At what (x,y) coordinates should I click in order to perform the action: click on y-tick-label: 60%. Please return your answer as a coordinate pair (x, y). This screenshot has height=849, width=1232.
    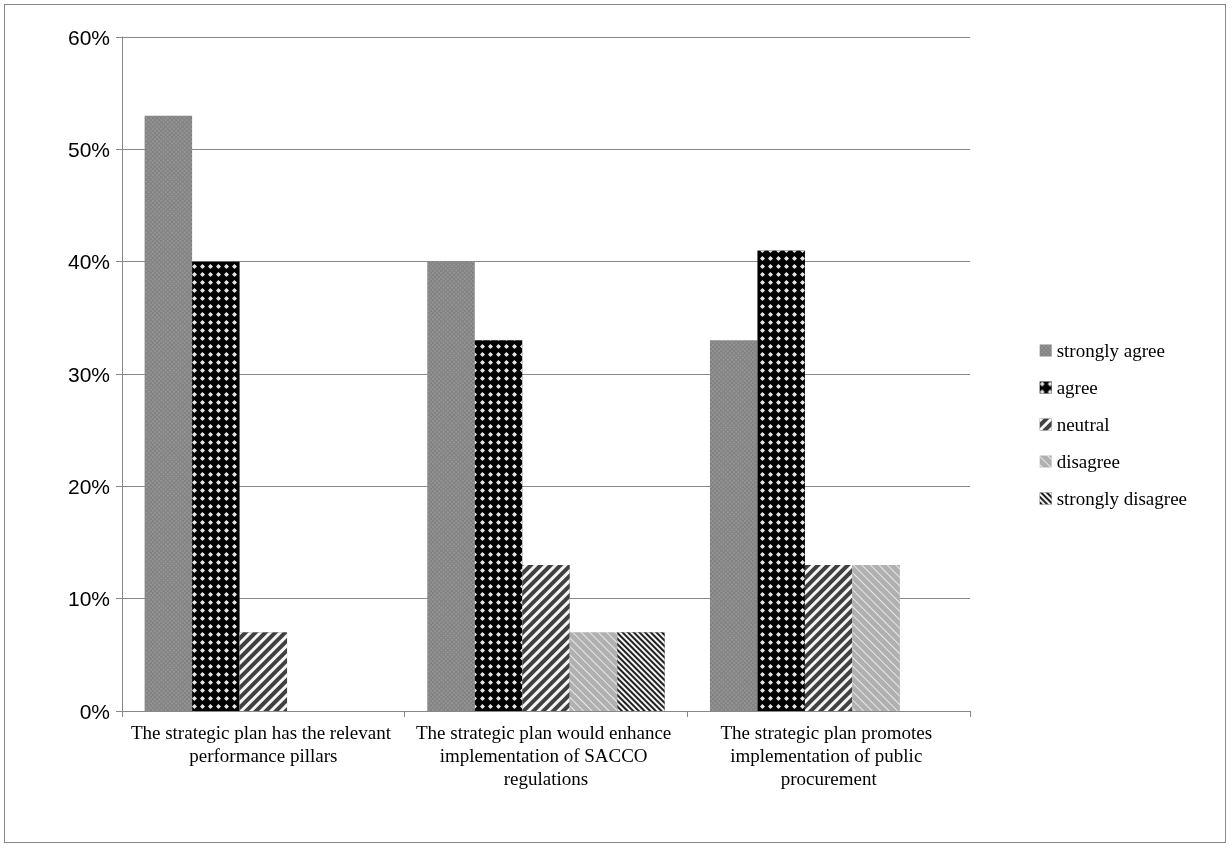
    Looking at the image, I should click on (88, 37).